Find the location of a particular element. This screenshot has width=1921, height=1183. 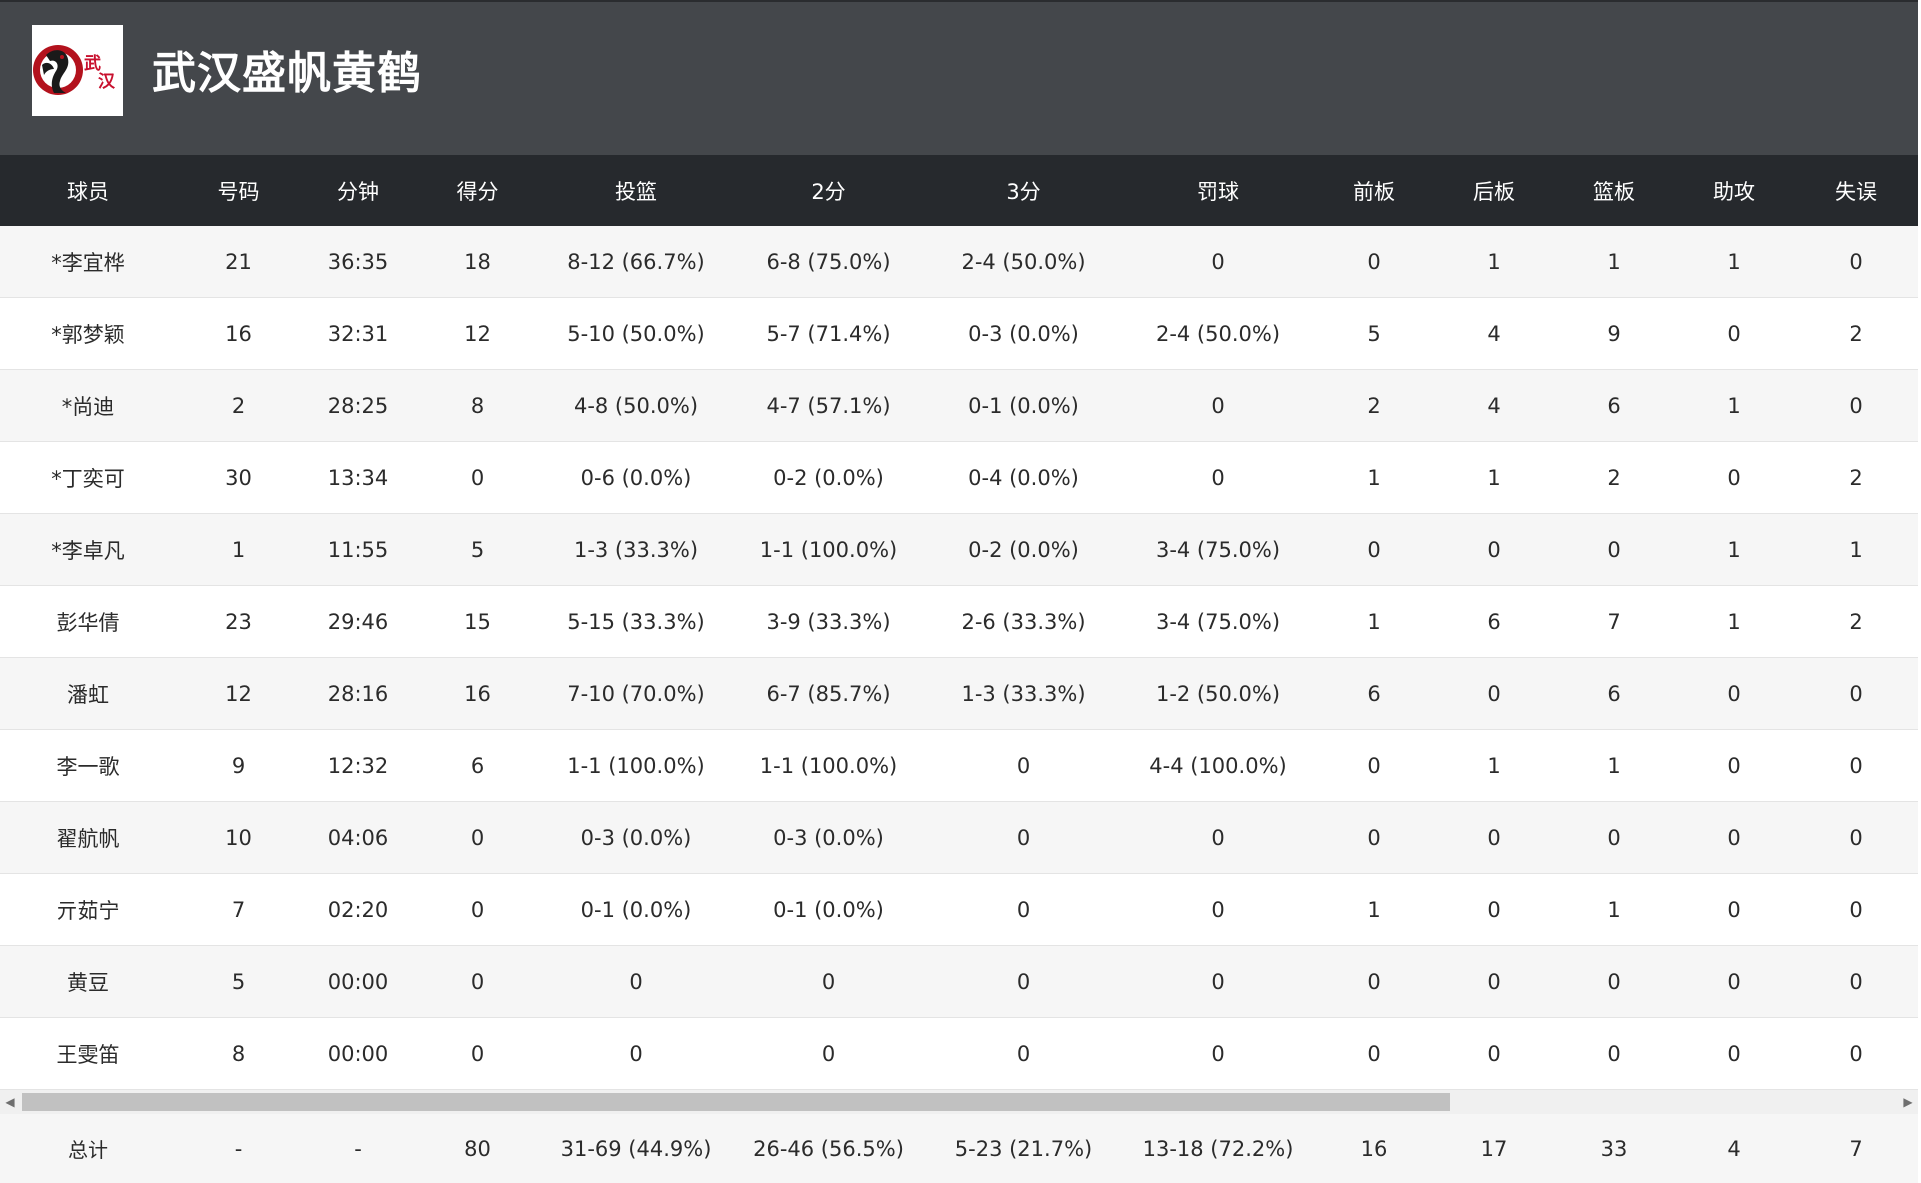

column-header-tov: 失误 is located at coordinates (1856, 190).